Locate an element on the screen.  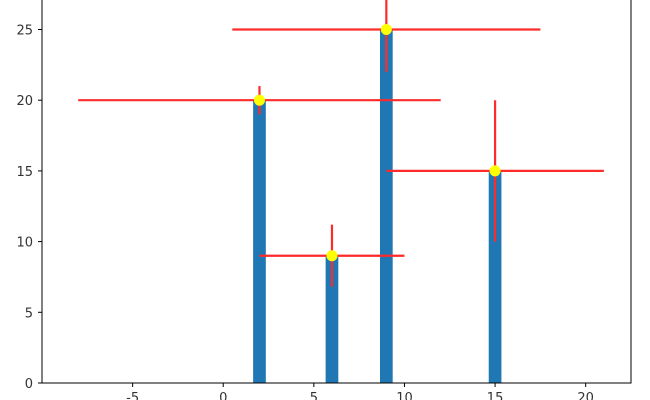
x-tick-label-5: 20 is located at coordinates (585, 395).